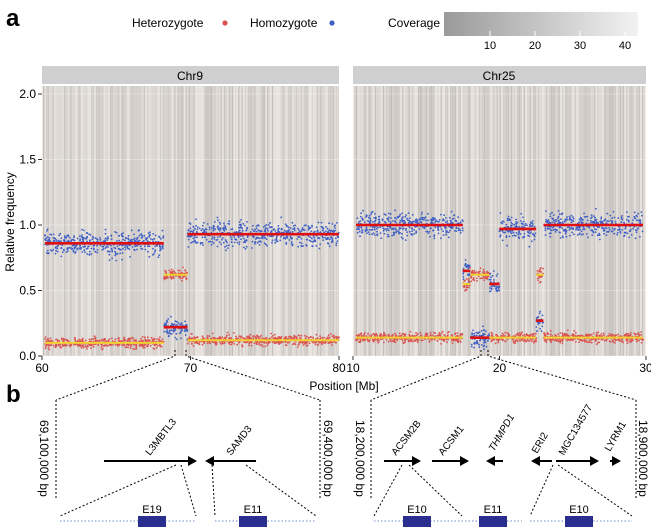 The height and width of the screenshot is (527, 651). I want to click on zoom-line-chr25-left, so click(426, 375).